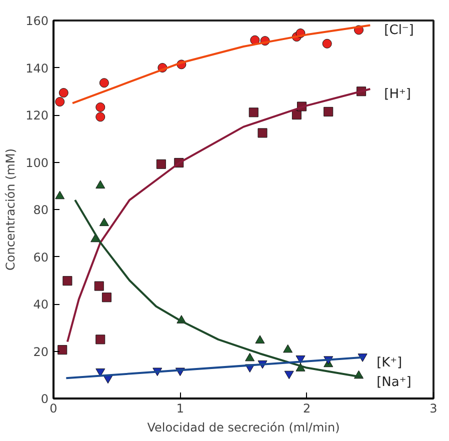  I want to click on line-series, so click(222, 64).